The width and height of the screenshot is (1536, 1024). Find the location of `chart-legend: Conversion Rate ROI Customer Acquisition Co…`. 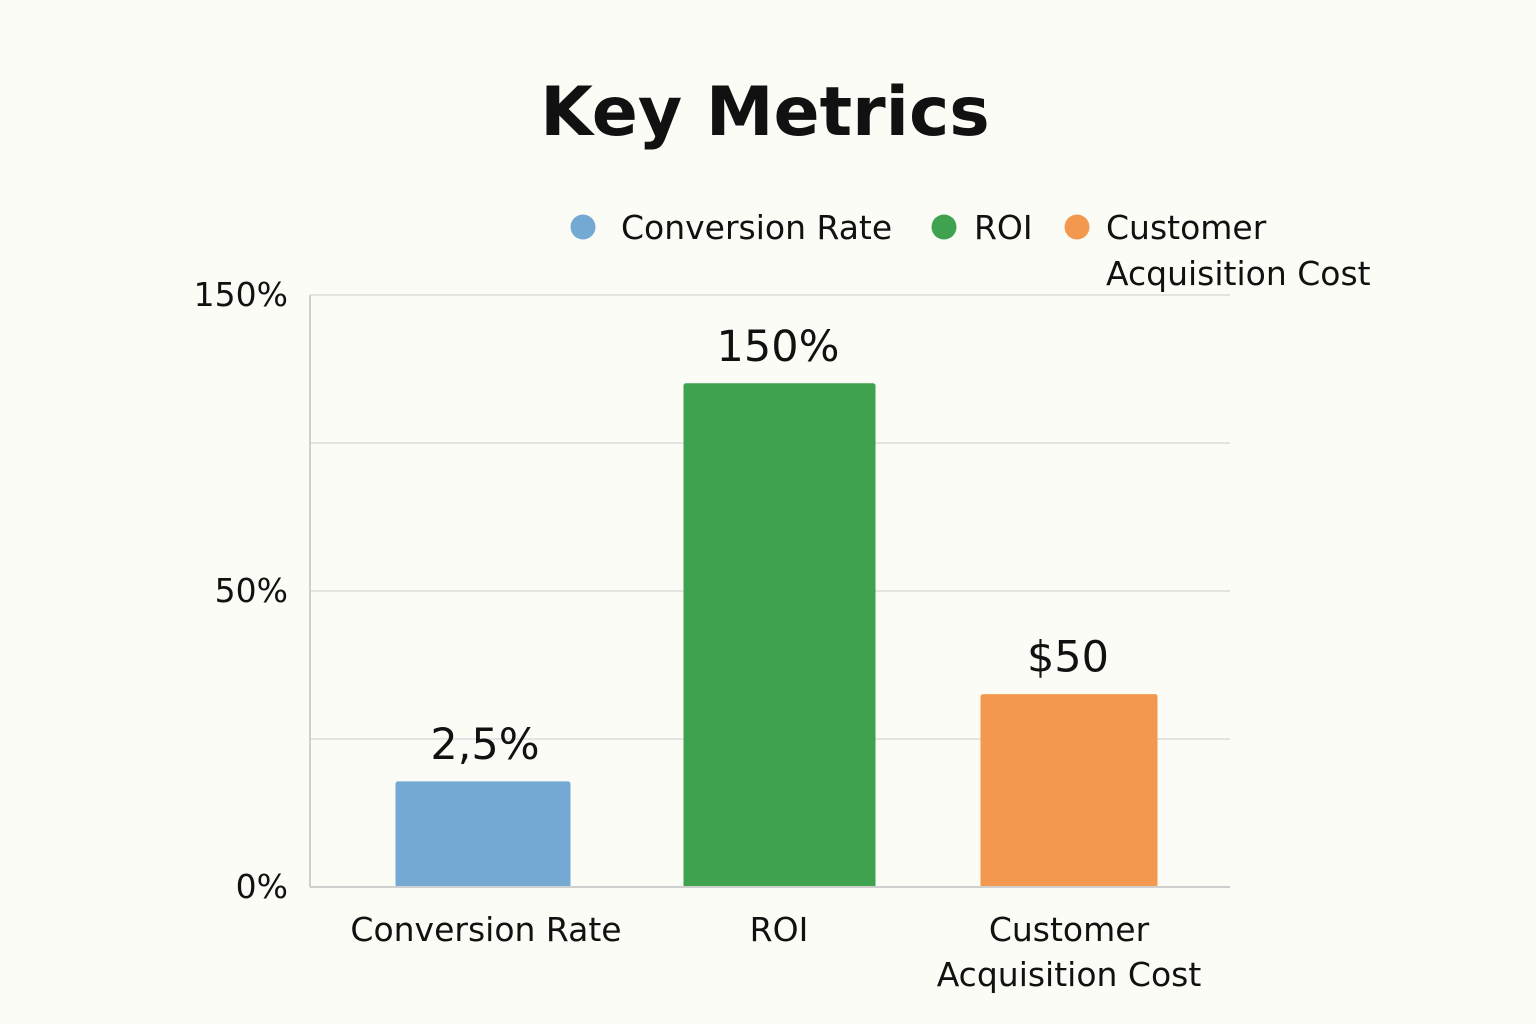

chart-legend: Conversion Rate ROI Customer Acquisition Co… is located at coordinates (970, 250).